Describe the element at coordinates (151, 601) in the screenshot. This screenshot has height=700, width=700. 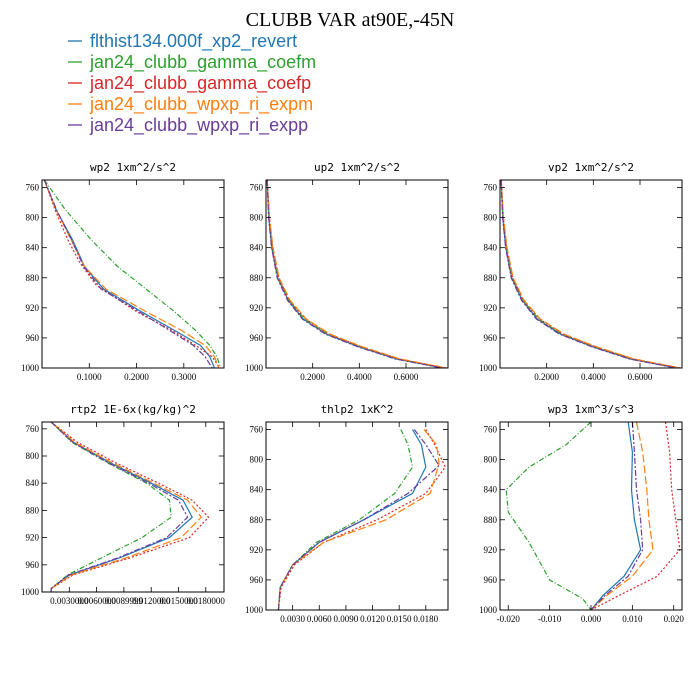
I see `x-tick-label: 0.0120000` at that location.